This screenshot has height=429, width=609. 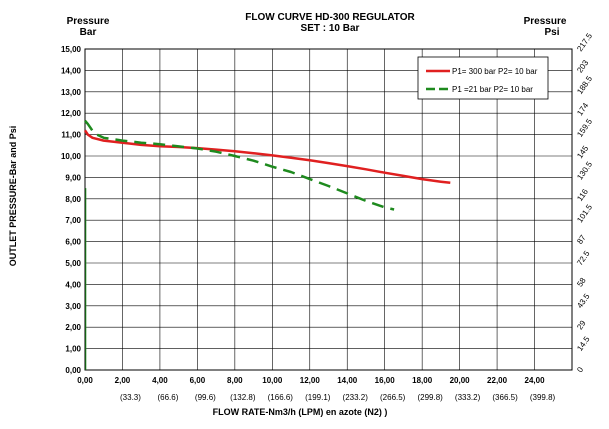 What do you see at coordinates (385, 380) in the screenshot?
I see `x-tick-label: 16,00` at bounding box center [385, 380].